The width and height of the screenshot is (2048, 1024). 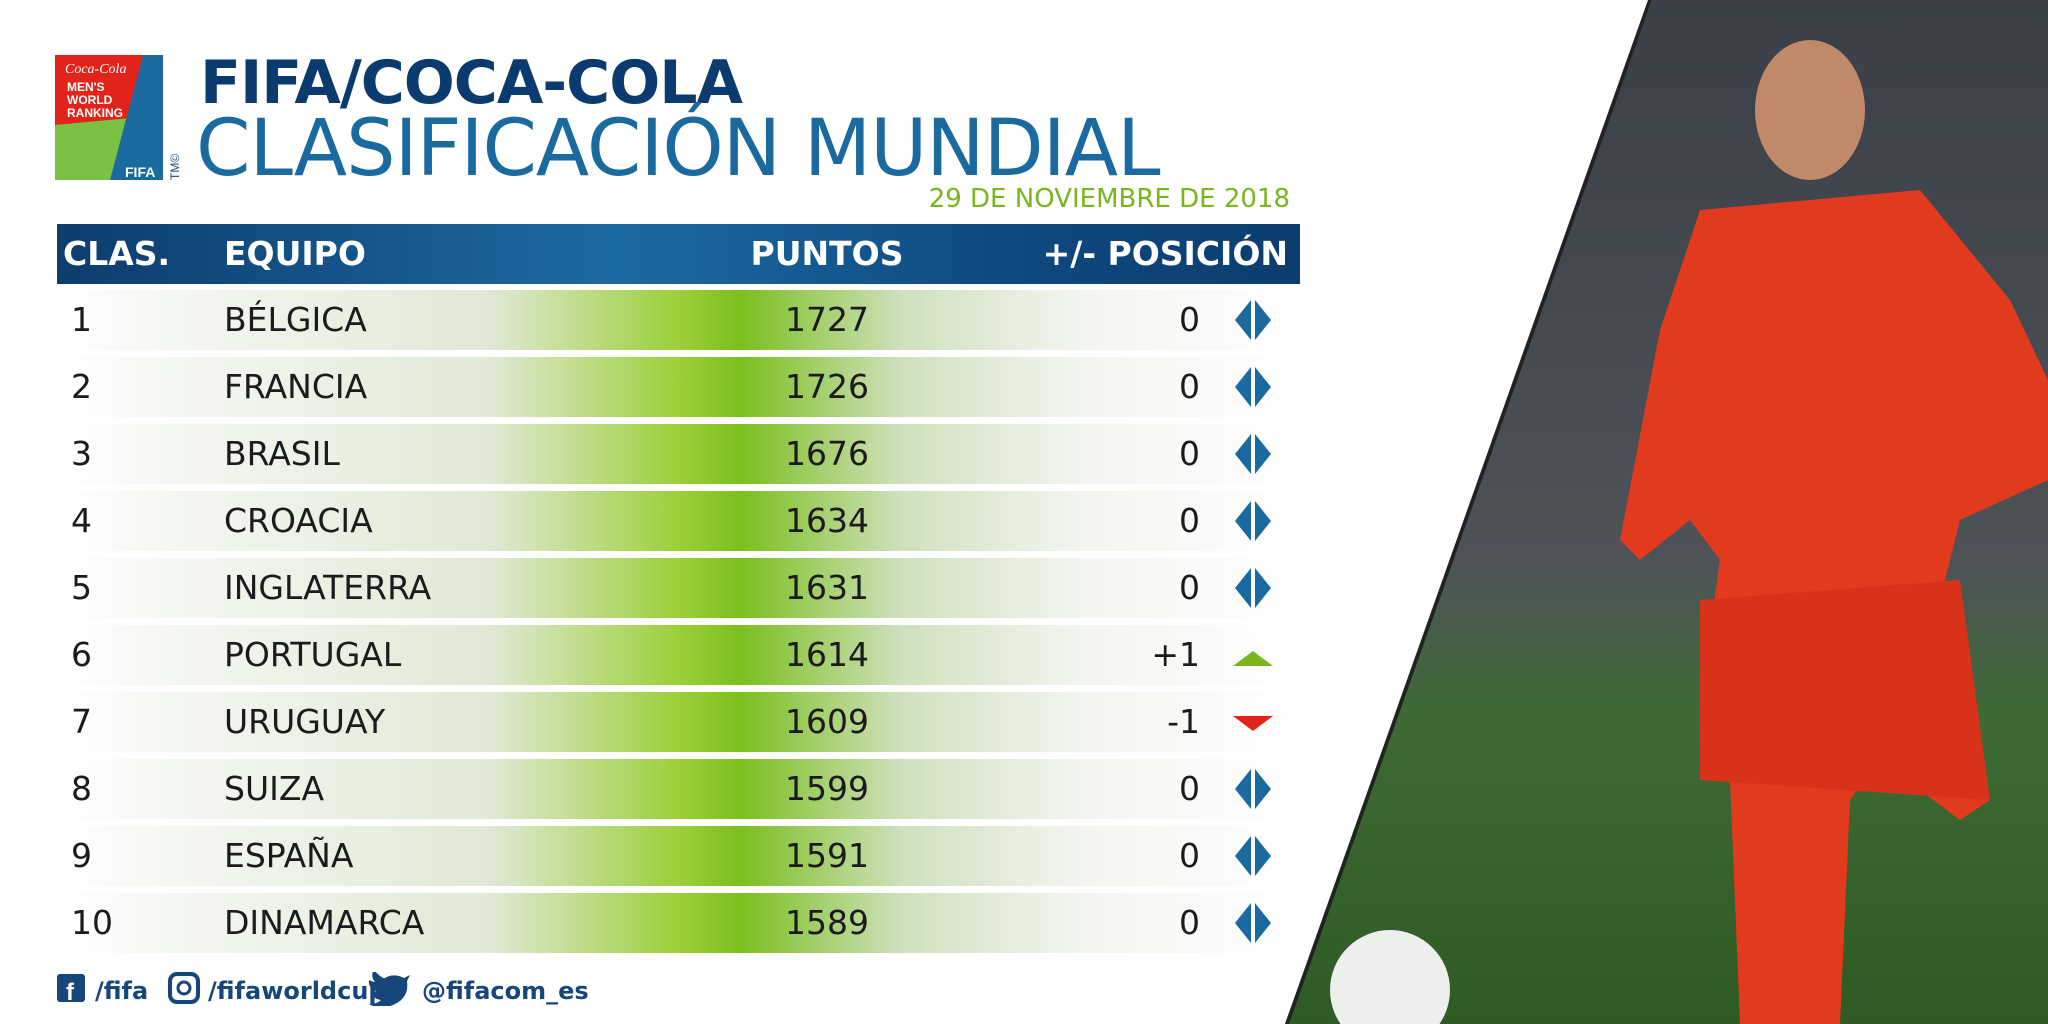 I want to click on logo: Coca-Cola MEN'S WORLD RANKING FIFA TM©, so click(x=118, y=117).